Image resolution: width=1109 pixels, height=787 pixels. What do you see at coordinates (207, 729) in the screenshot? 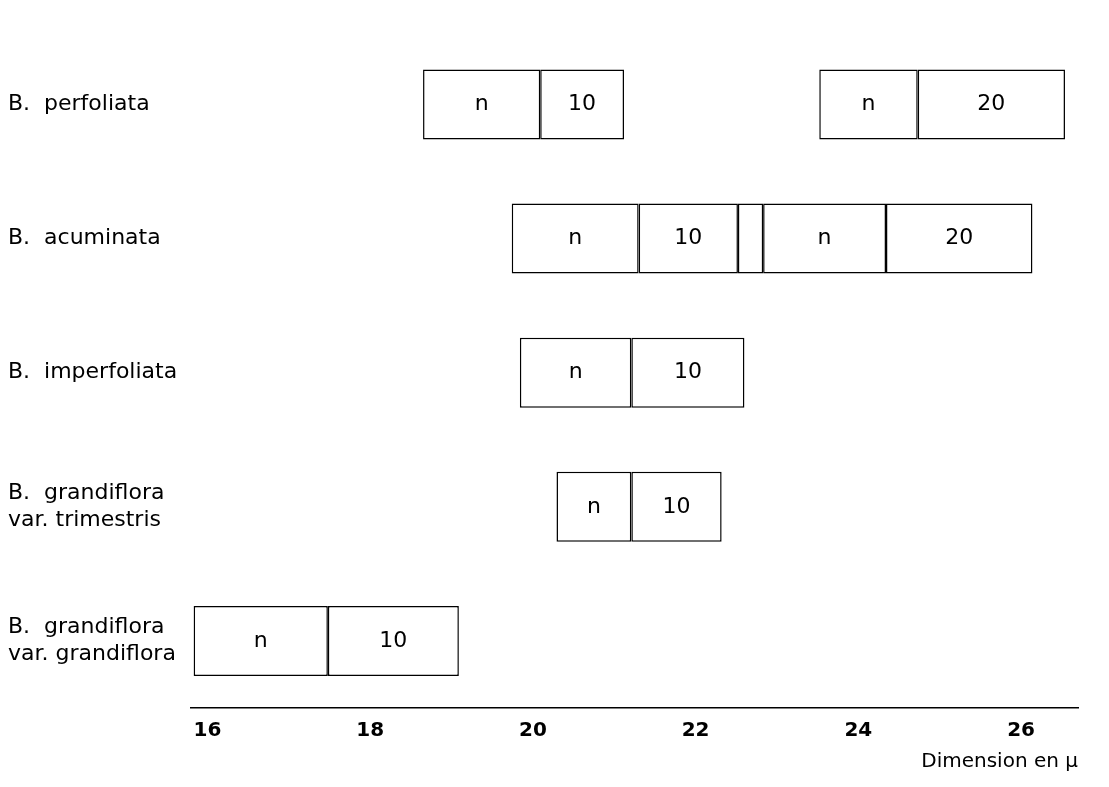
I see `x-tick-label: 16` at bounding box center [207, 729].